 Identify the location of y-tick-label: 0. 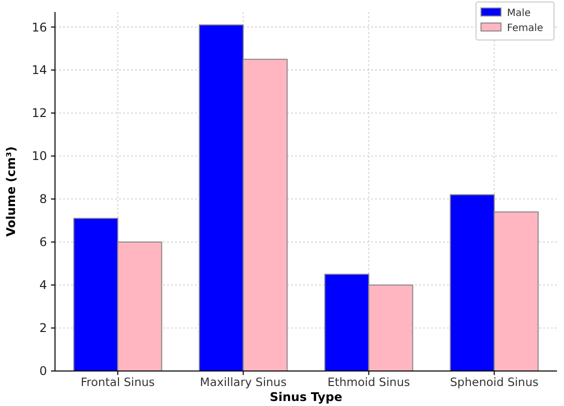
(43, 371).